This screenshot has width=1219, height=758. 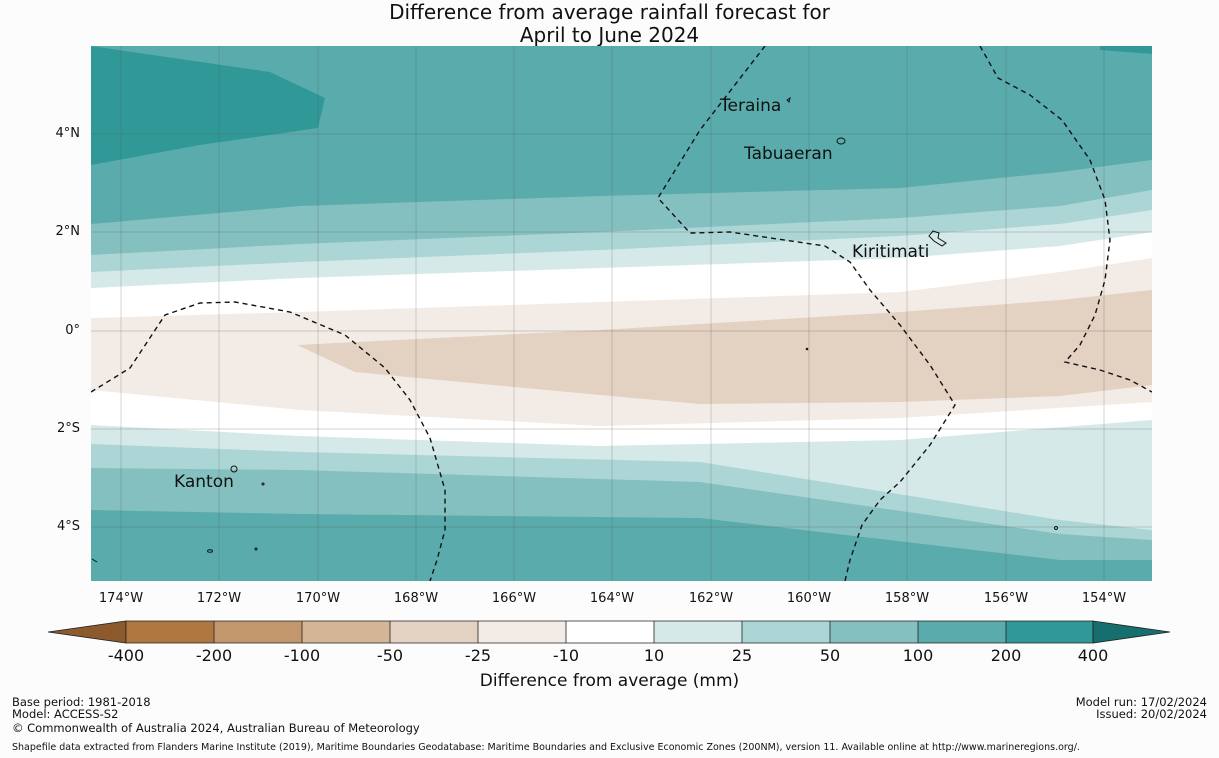 I want to click on colorbar, so click(x=609, y=632).